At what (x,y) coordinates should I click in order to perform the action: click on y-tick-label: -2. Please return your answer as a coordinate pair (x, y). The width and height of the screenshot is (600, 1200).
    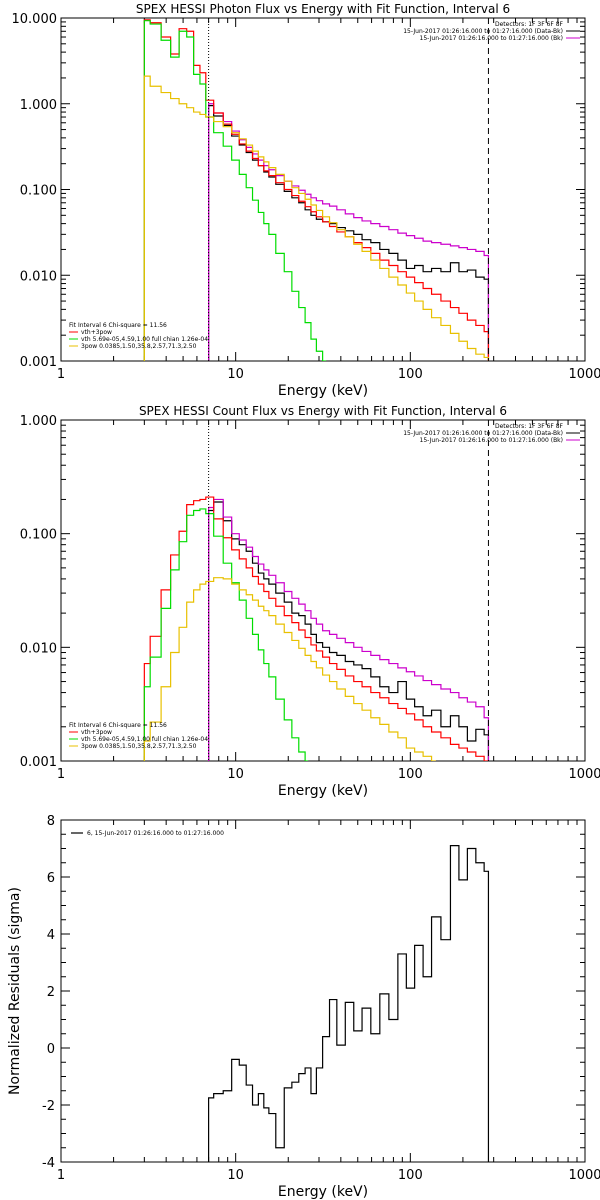
    Looking at the image, I should click on (48, 1106).